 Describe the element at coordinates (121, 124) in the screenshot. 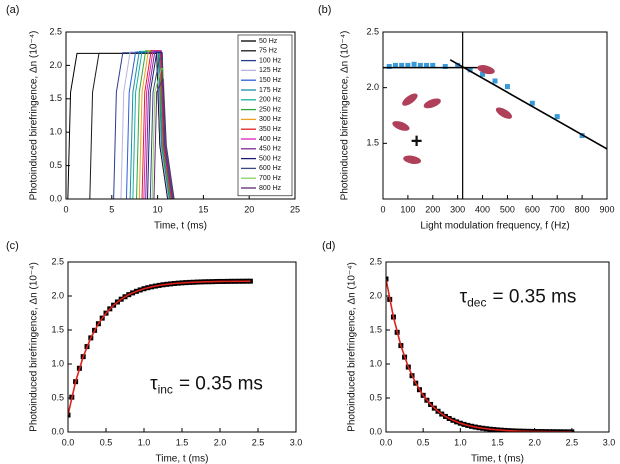

I see `plot-area` at that location.